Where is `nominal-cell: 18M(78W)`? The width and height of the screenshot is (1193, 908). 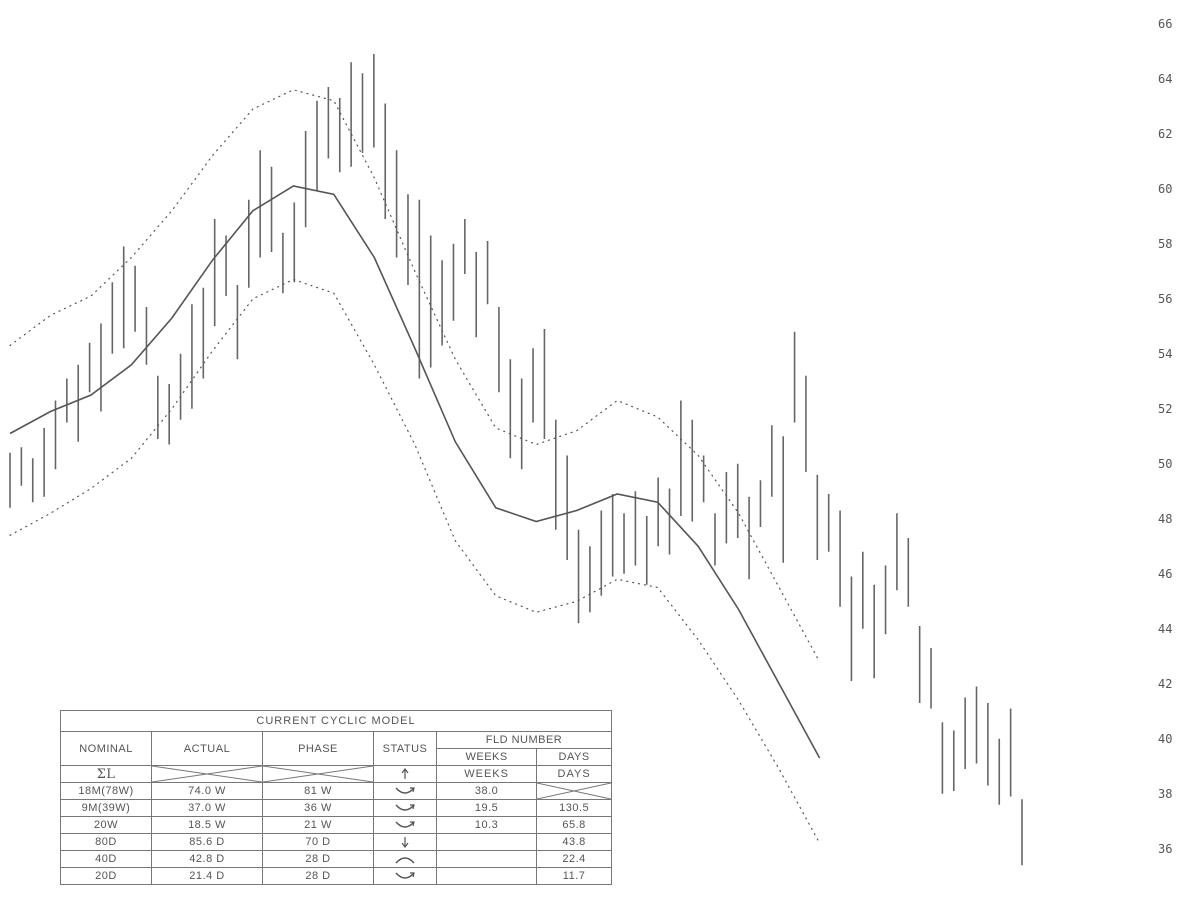 nominal-cell: 18M(78W) is located at coordinates (106, 791).